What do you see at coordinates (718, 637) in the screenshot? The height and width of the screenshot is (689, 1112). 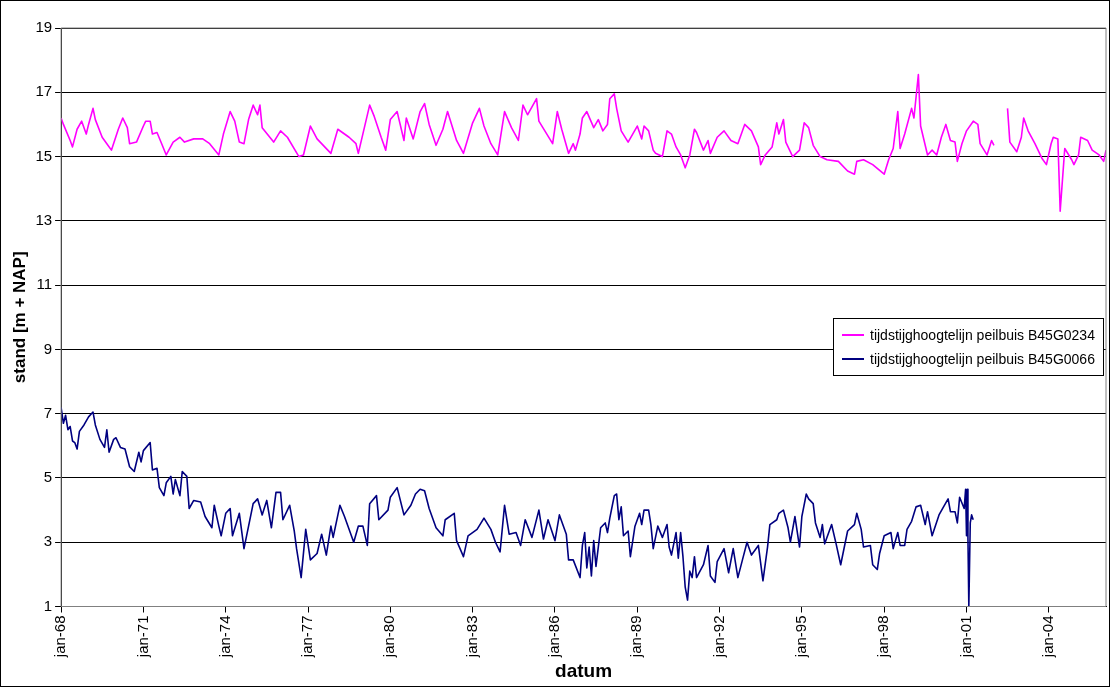 I see `x-tick-label: jan-92` at bounding box center [718, 637].